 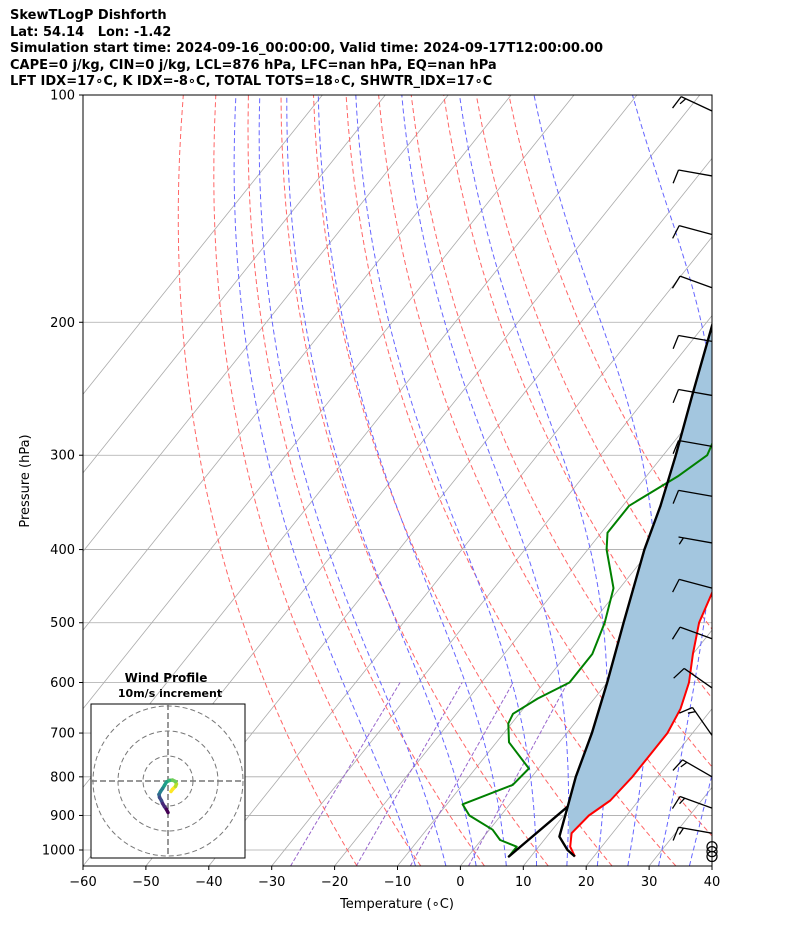 I want to click on dewpoint-line, so click(x=586, y=649).